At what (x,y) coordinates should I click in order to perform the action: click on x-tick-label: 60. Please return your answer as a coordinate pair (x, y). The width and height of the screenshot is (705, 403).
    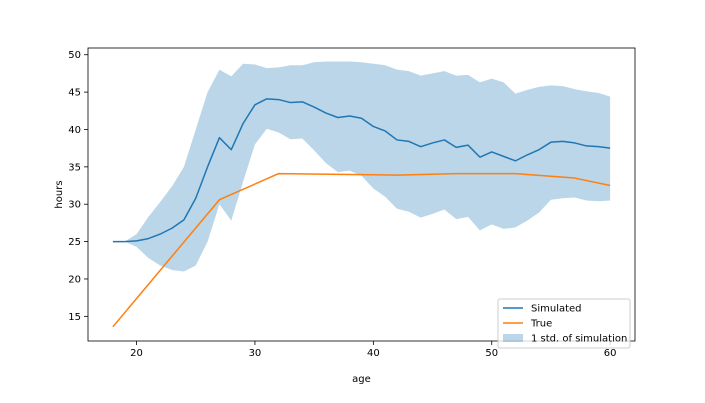
    Looking at the image, I should click on (610, 353).